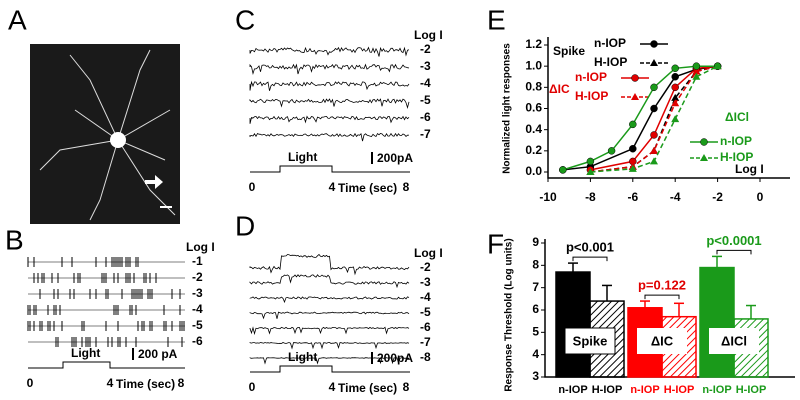  I want to click on y-axis-title: Normalized light responses, so click(507, 108).